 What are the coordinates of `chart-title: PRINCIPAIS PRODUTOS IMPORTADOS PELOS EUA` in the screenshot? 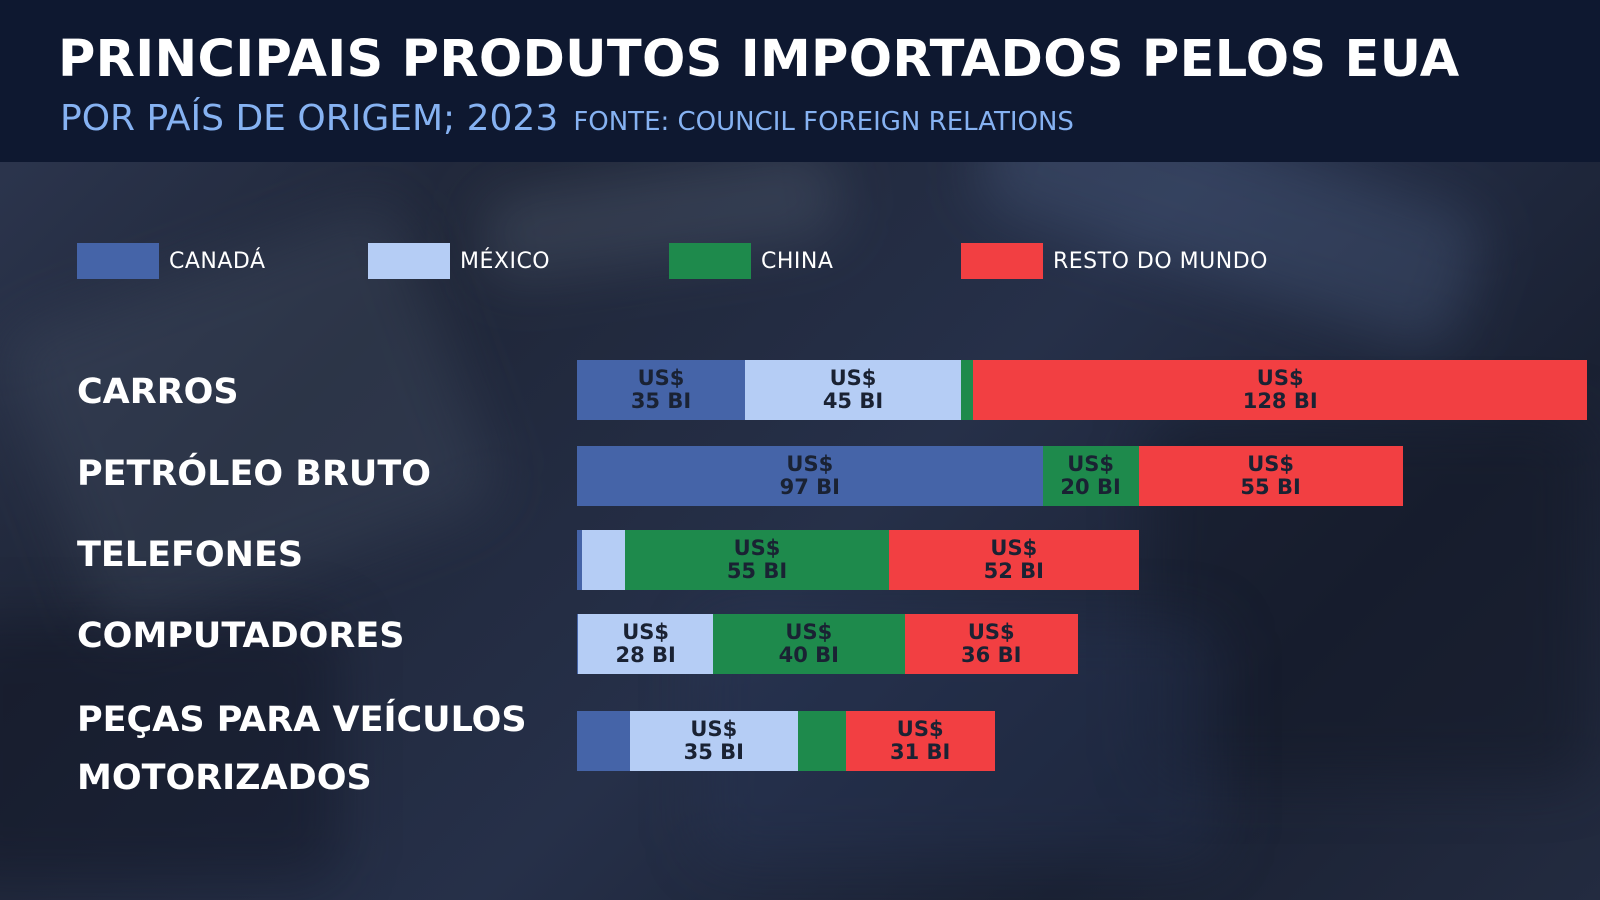 It's located at (759, 59).